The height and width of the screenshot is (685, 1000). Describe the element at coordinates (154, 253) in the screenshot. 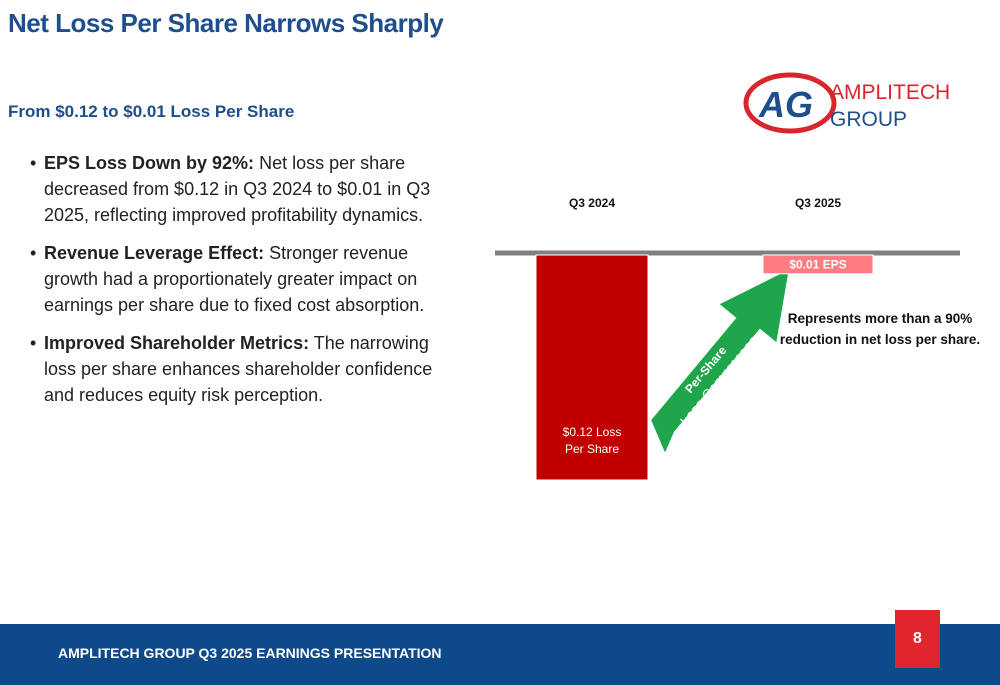

I see `bullet-lead: Revenue Leverage Effect:` at that location.